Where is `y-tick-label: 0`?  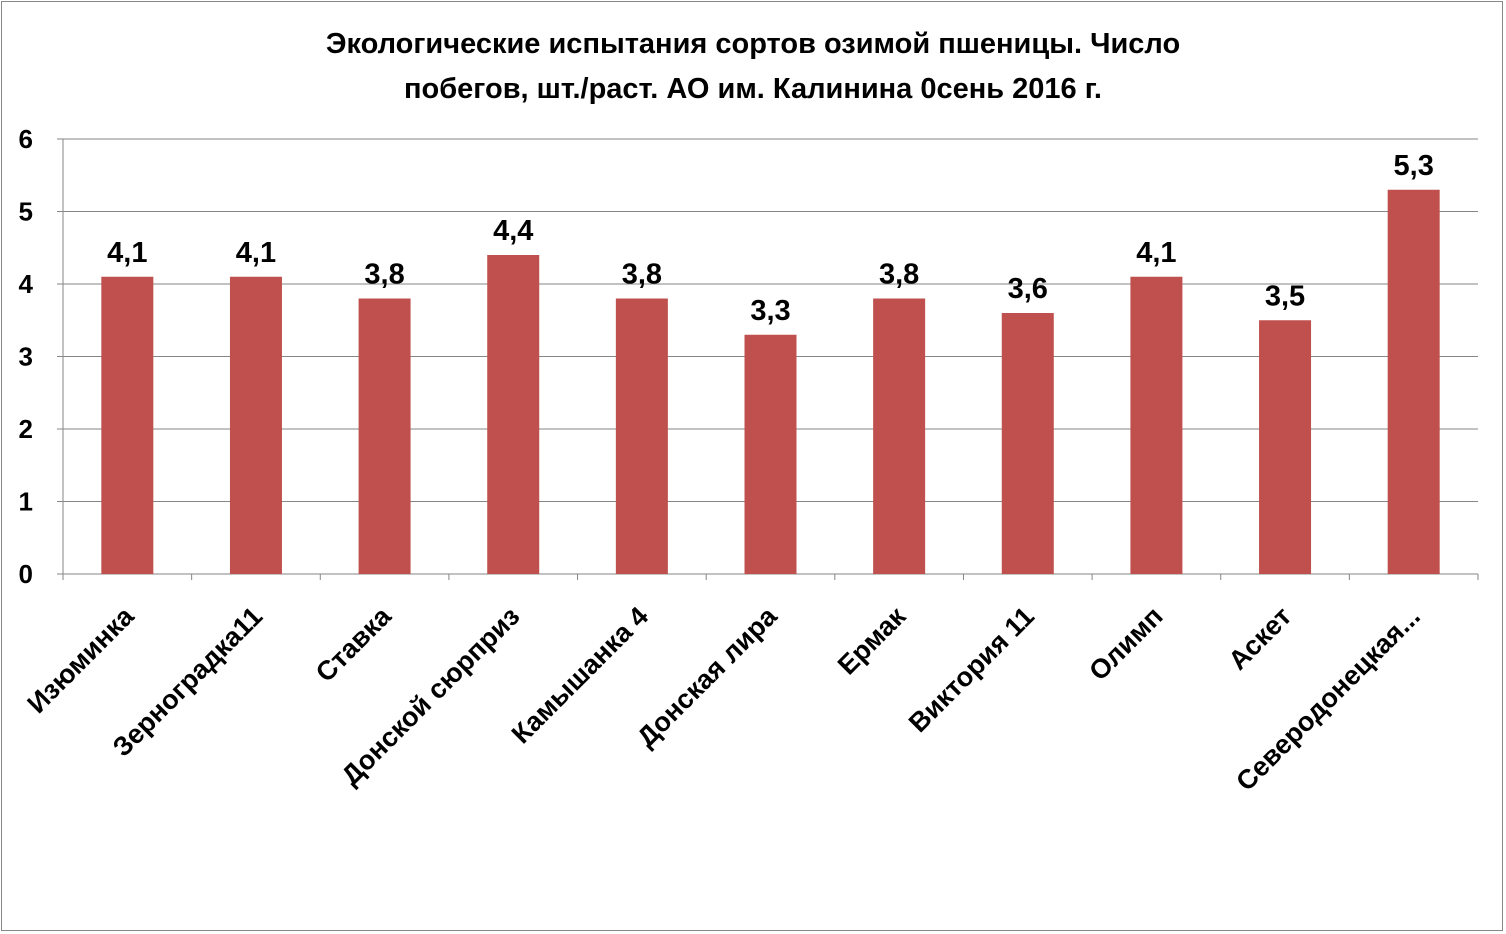 y-tick-label: 0 is located at coordinates (26, 574).